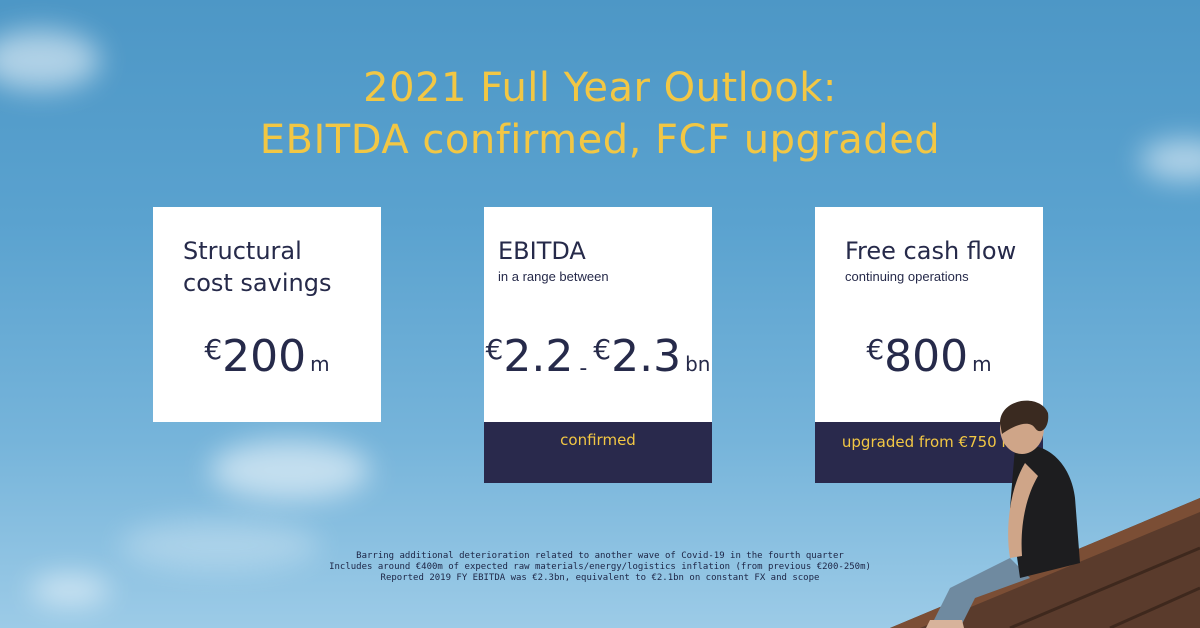  I want to click on card-heading: EBITDA, so click(542, 251).